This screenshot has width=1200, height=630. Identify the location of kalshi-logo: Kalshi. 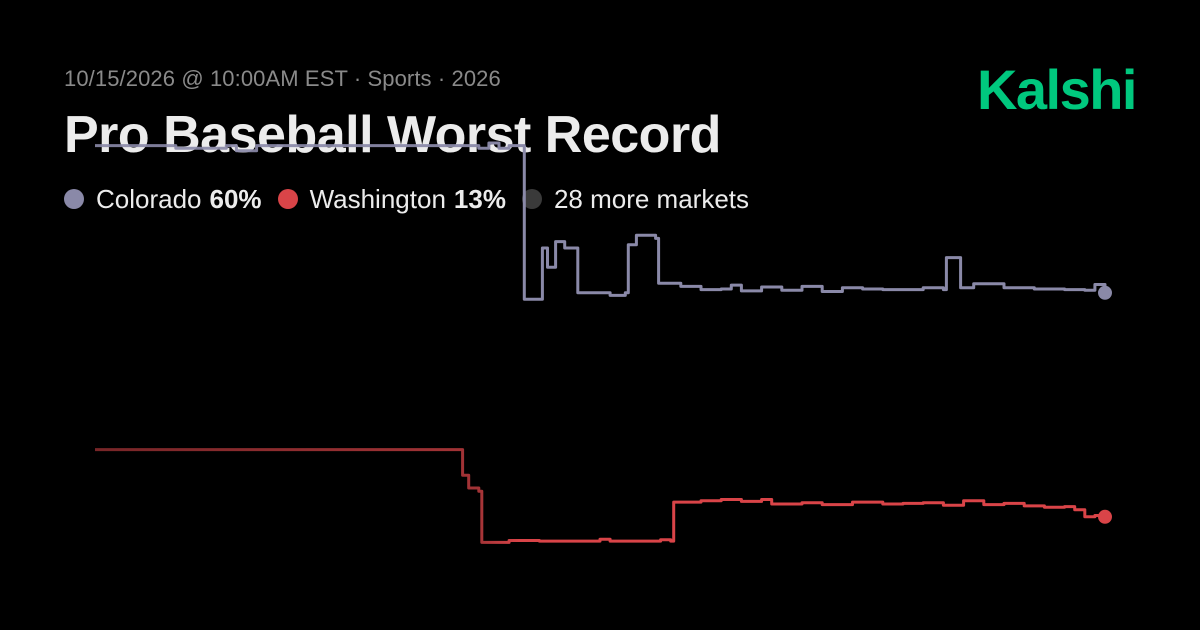
(1057, 89).